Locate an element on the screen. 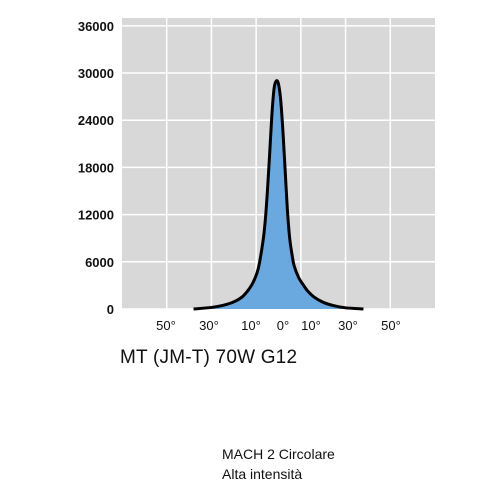 Image resolution: width=500 pixels, height=500 pixels. y-tick-label: 18000 is located at coordinates (96, 167).